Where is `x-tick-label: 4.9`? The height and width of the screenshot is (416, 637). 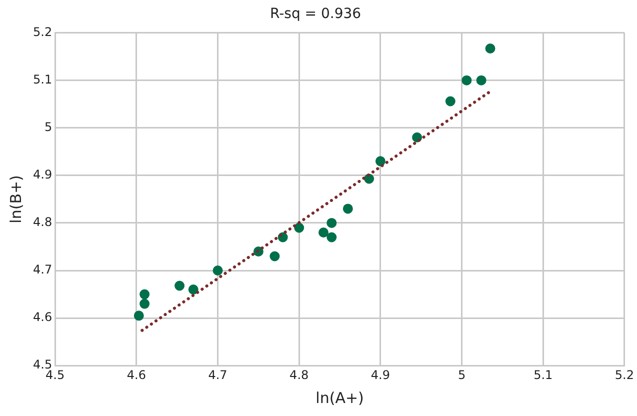
x-tick-label: 4.9 is located at coordinates (380, 375).